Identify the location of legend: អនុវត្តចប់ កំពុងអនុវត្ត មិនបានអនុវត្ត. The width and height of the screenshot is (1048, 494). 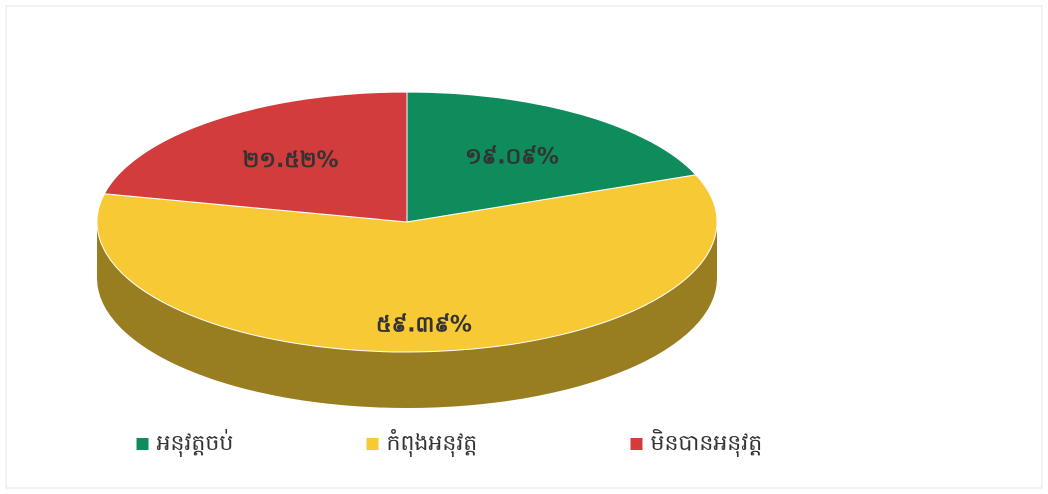
(449, 443).